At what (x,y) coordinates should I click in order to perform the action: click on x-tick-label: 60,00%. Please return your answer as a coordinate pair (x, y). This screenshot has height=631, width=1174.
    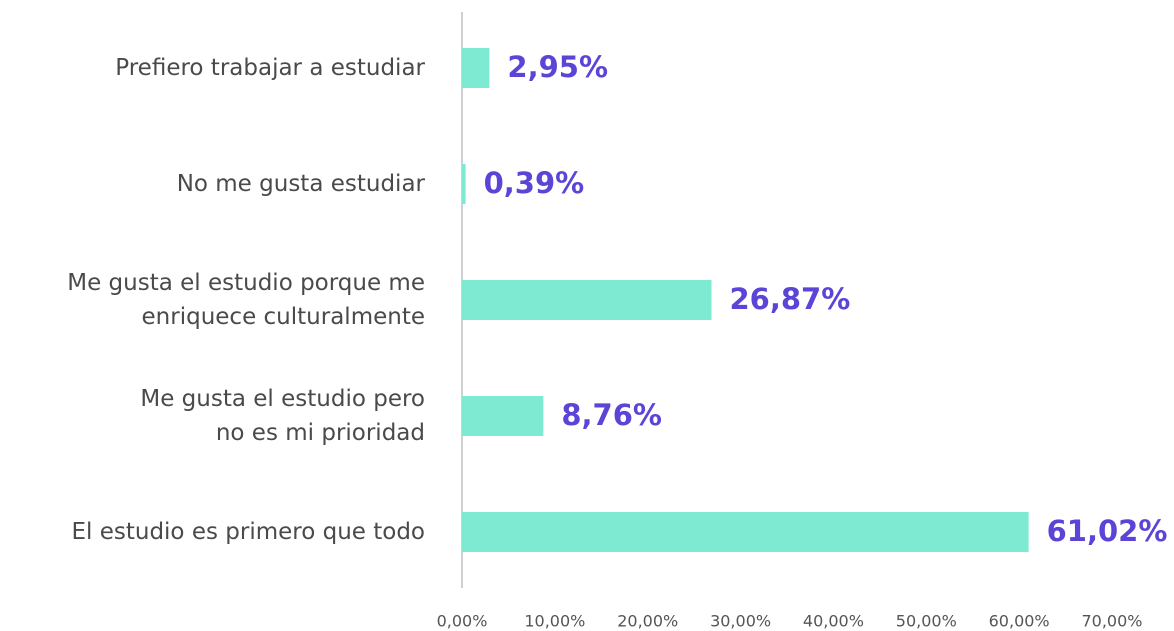
    Looking at the image, I should click on (1019, 621).